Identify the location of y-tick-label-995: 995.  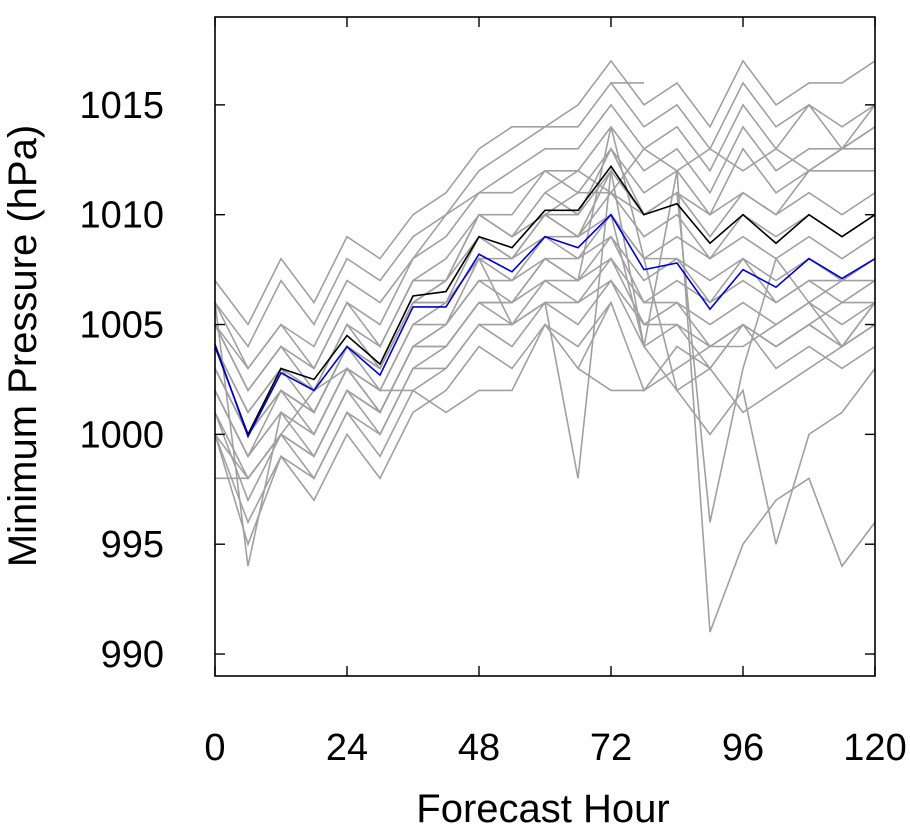
(132, 545).